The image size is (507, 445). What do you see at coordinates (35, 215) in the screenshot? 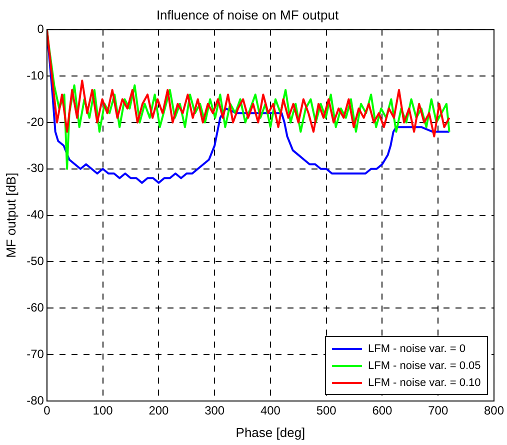
I see `y-tick-label: -40` at bounding box center [35, 215].